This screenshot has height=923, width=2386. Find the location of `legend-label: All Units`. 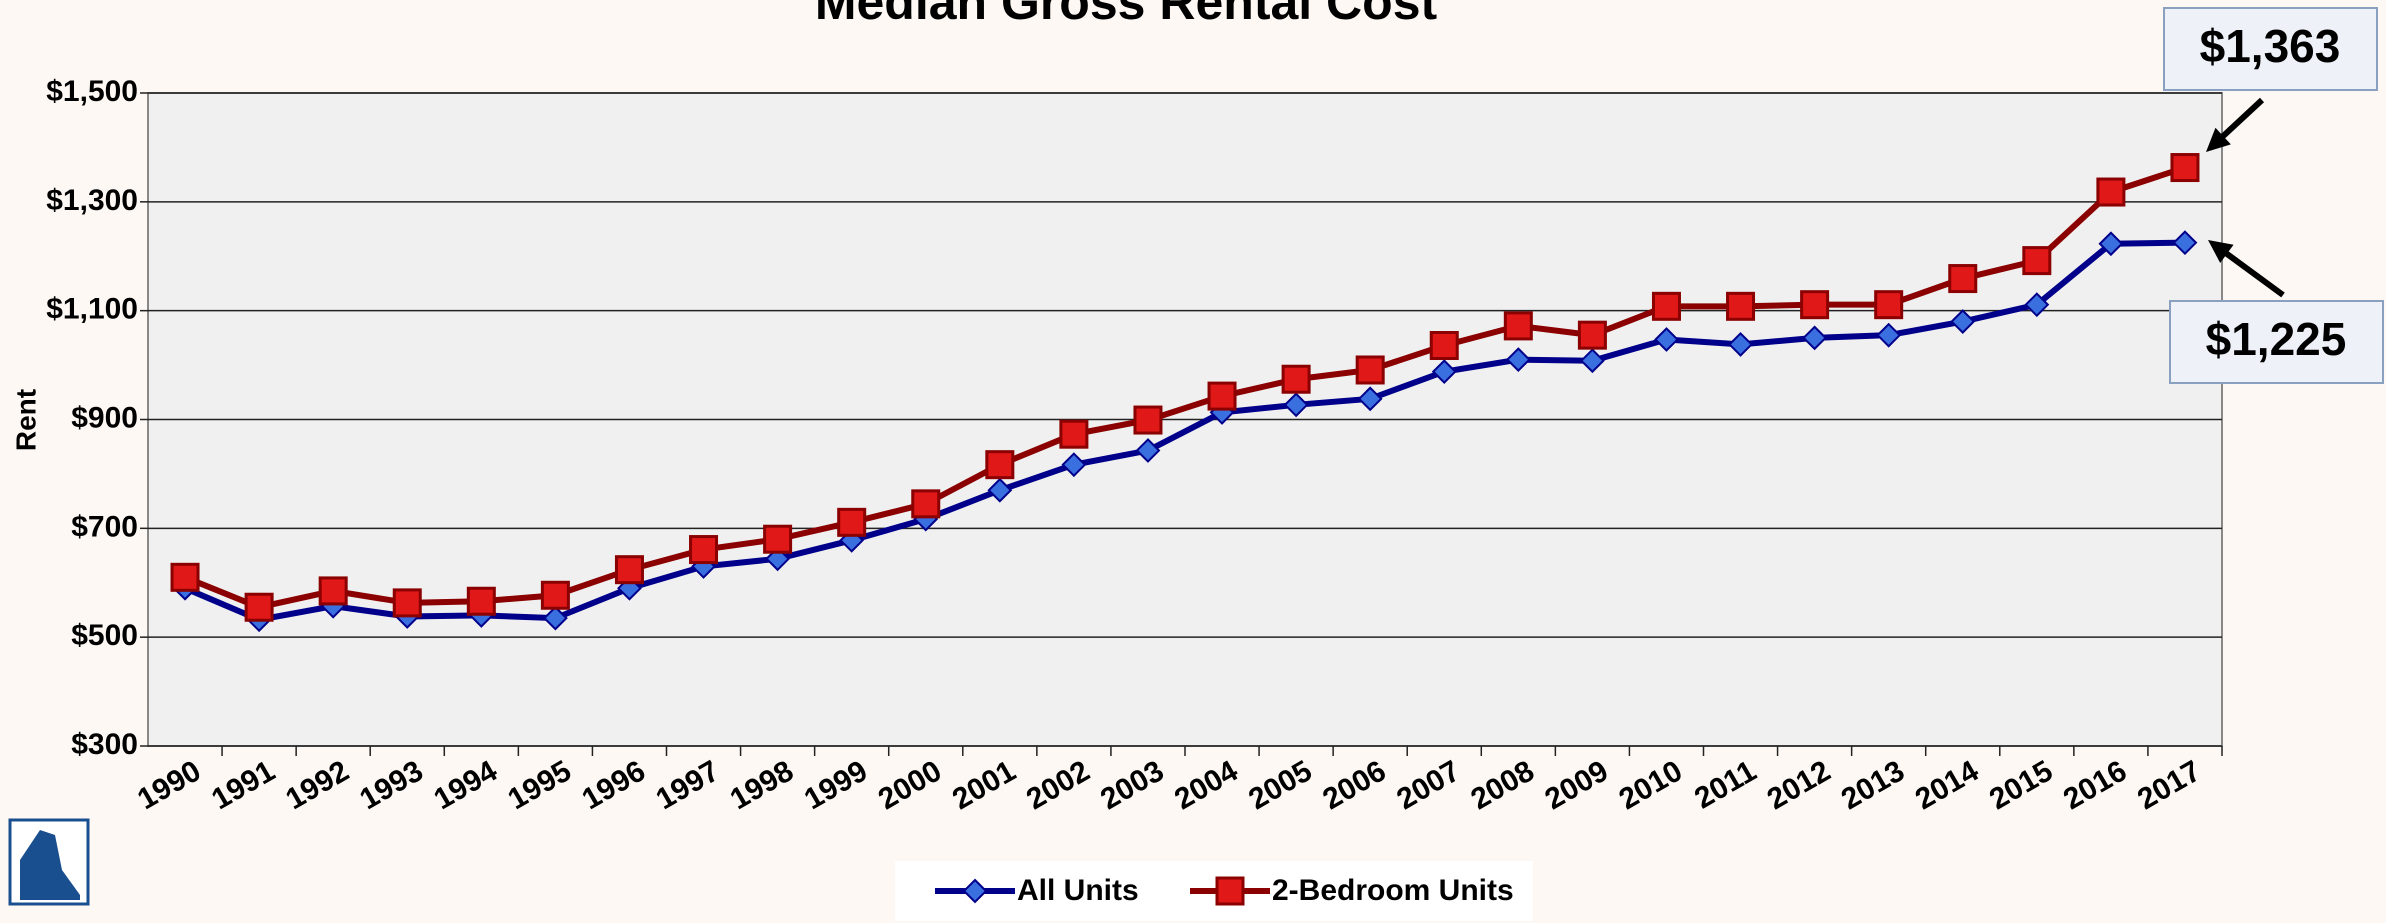

legend-label: All Units is located at coordinates (1078, 890).